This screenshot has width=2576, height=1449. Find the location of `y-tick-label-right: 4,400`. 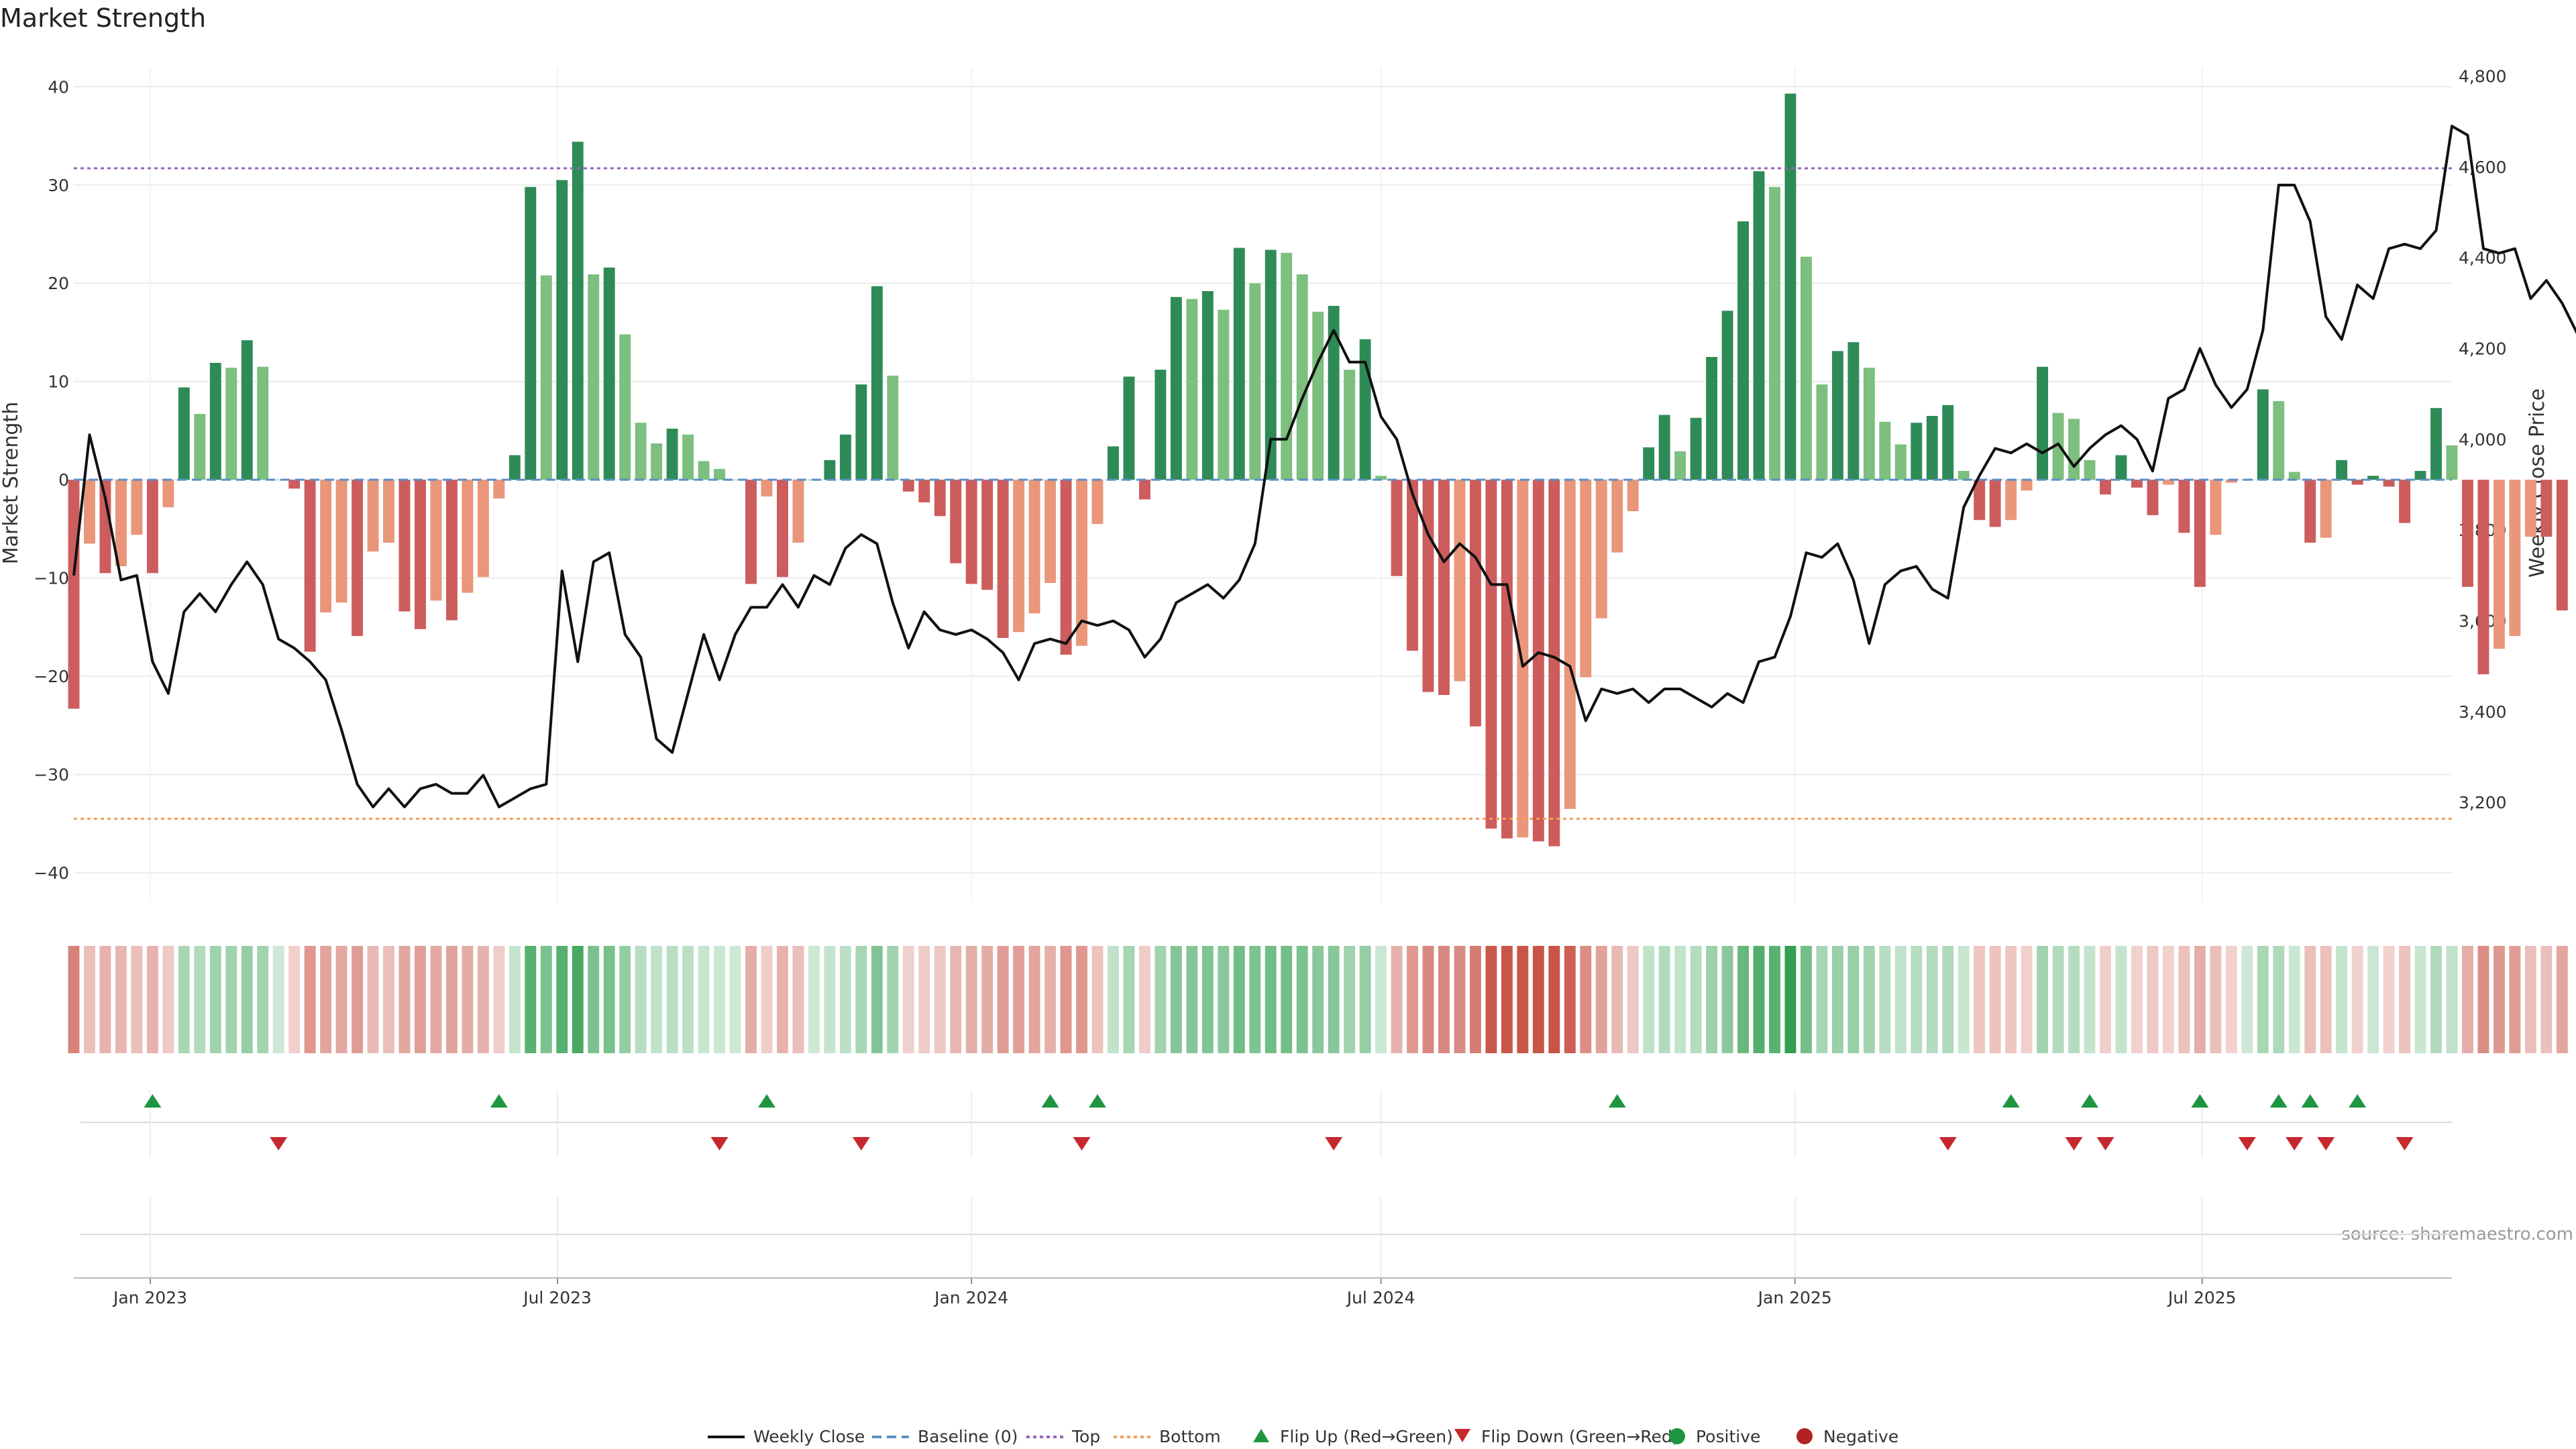

y-tick-label-right: 4,400 is located at coordinates (2483, 258).